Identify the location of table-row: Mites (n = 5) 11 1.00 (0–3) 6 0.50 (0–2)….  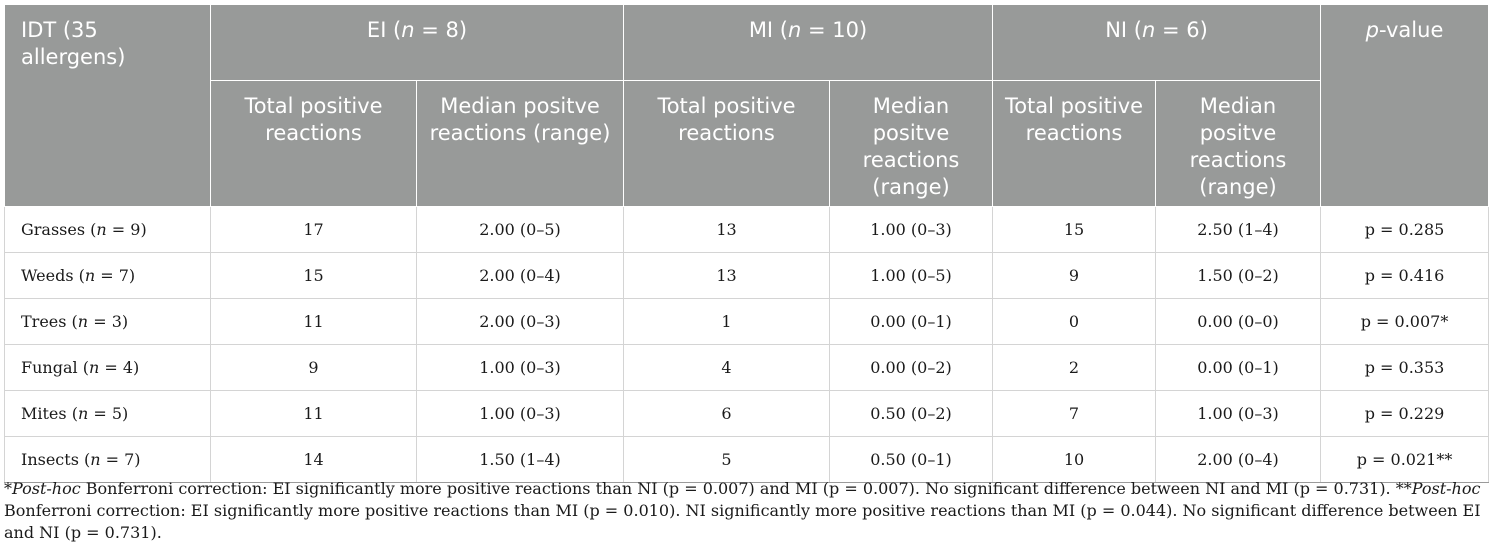
(746, 413).